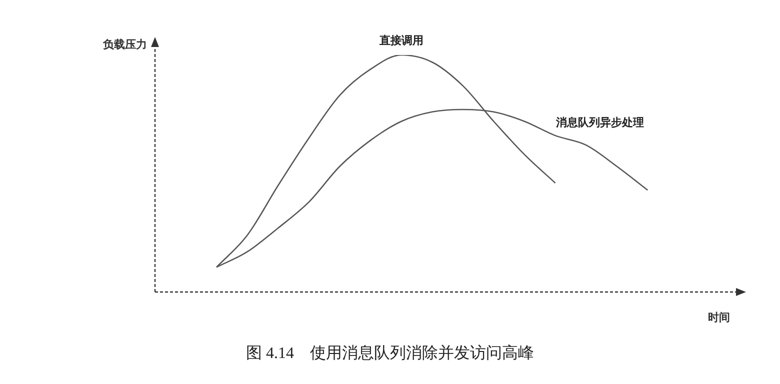  Describe the element at coordinates (599, 122) in the screenshot. I see `series-label: 消息队列异步处理` at that location.